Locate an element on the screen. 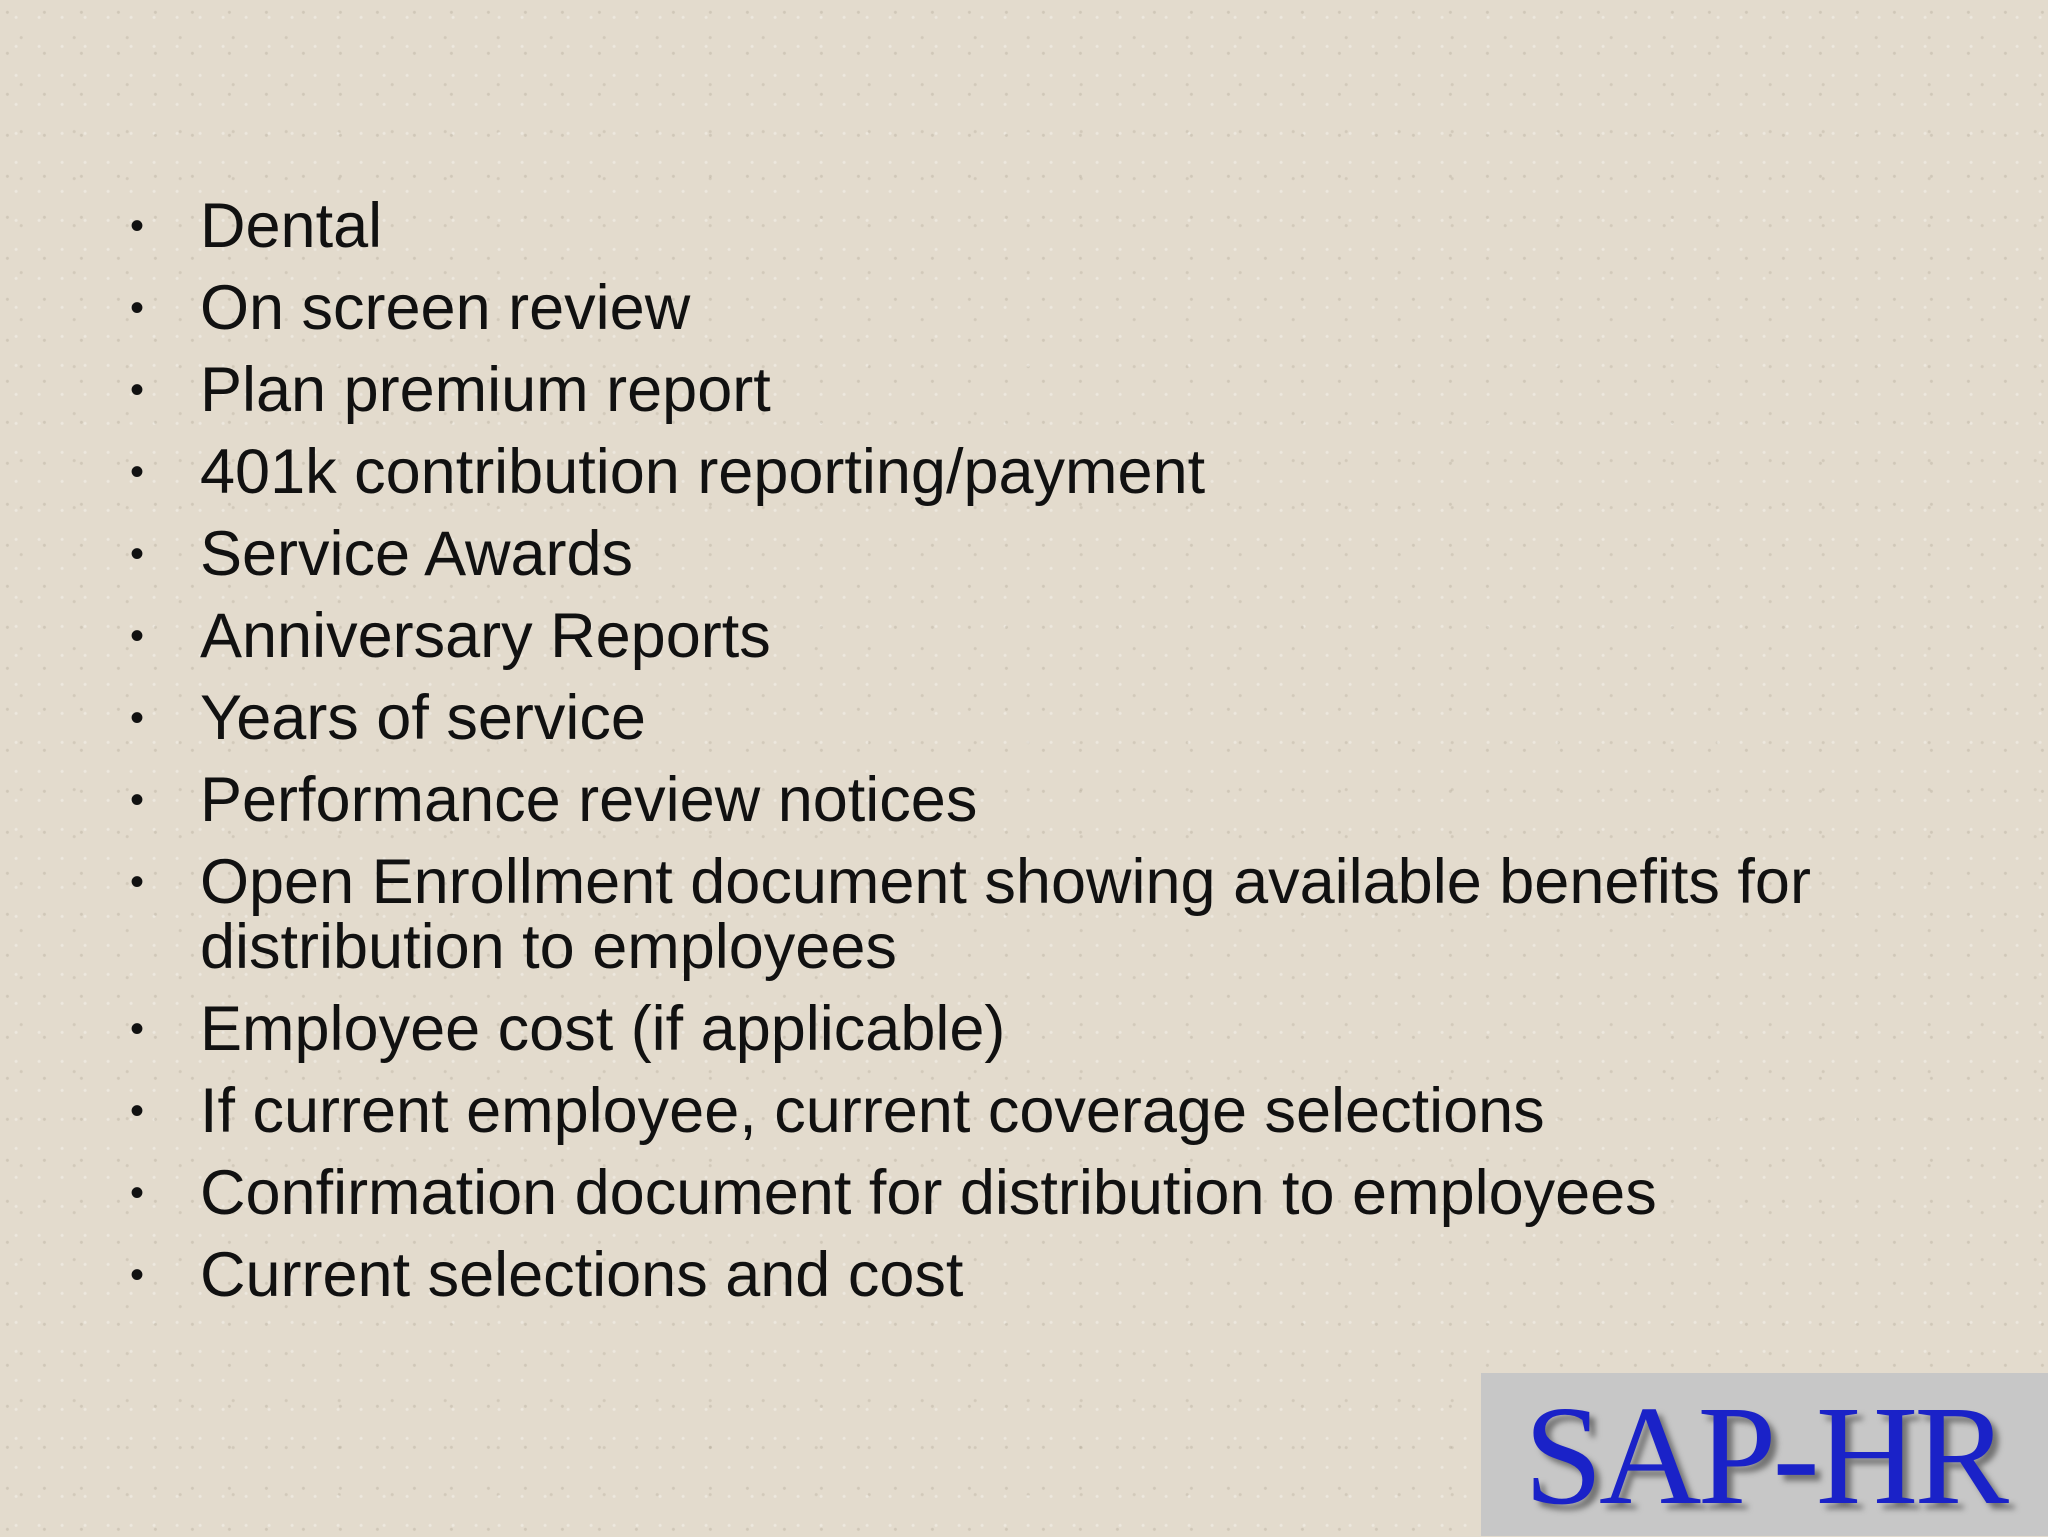  bullet-text: Anniversary Reports is located at coordinates (485, 636).